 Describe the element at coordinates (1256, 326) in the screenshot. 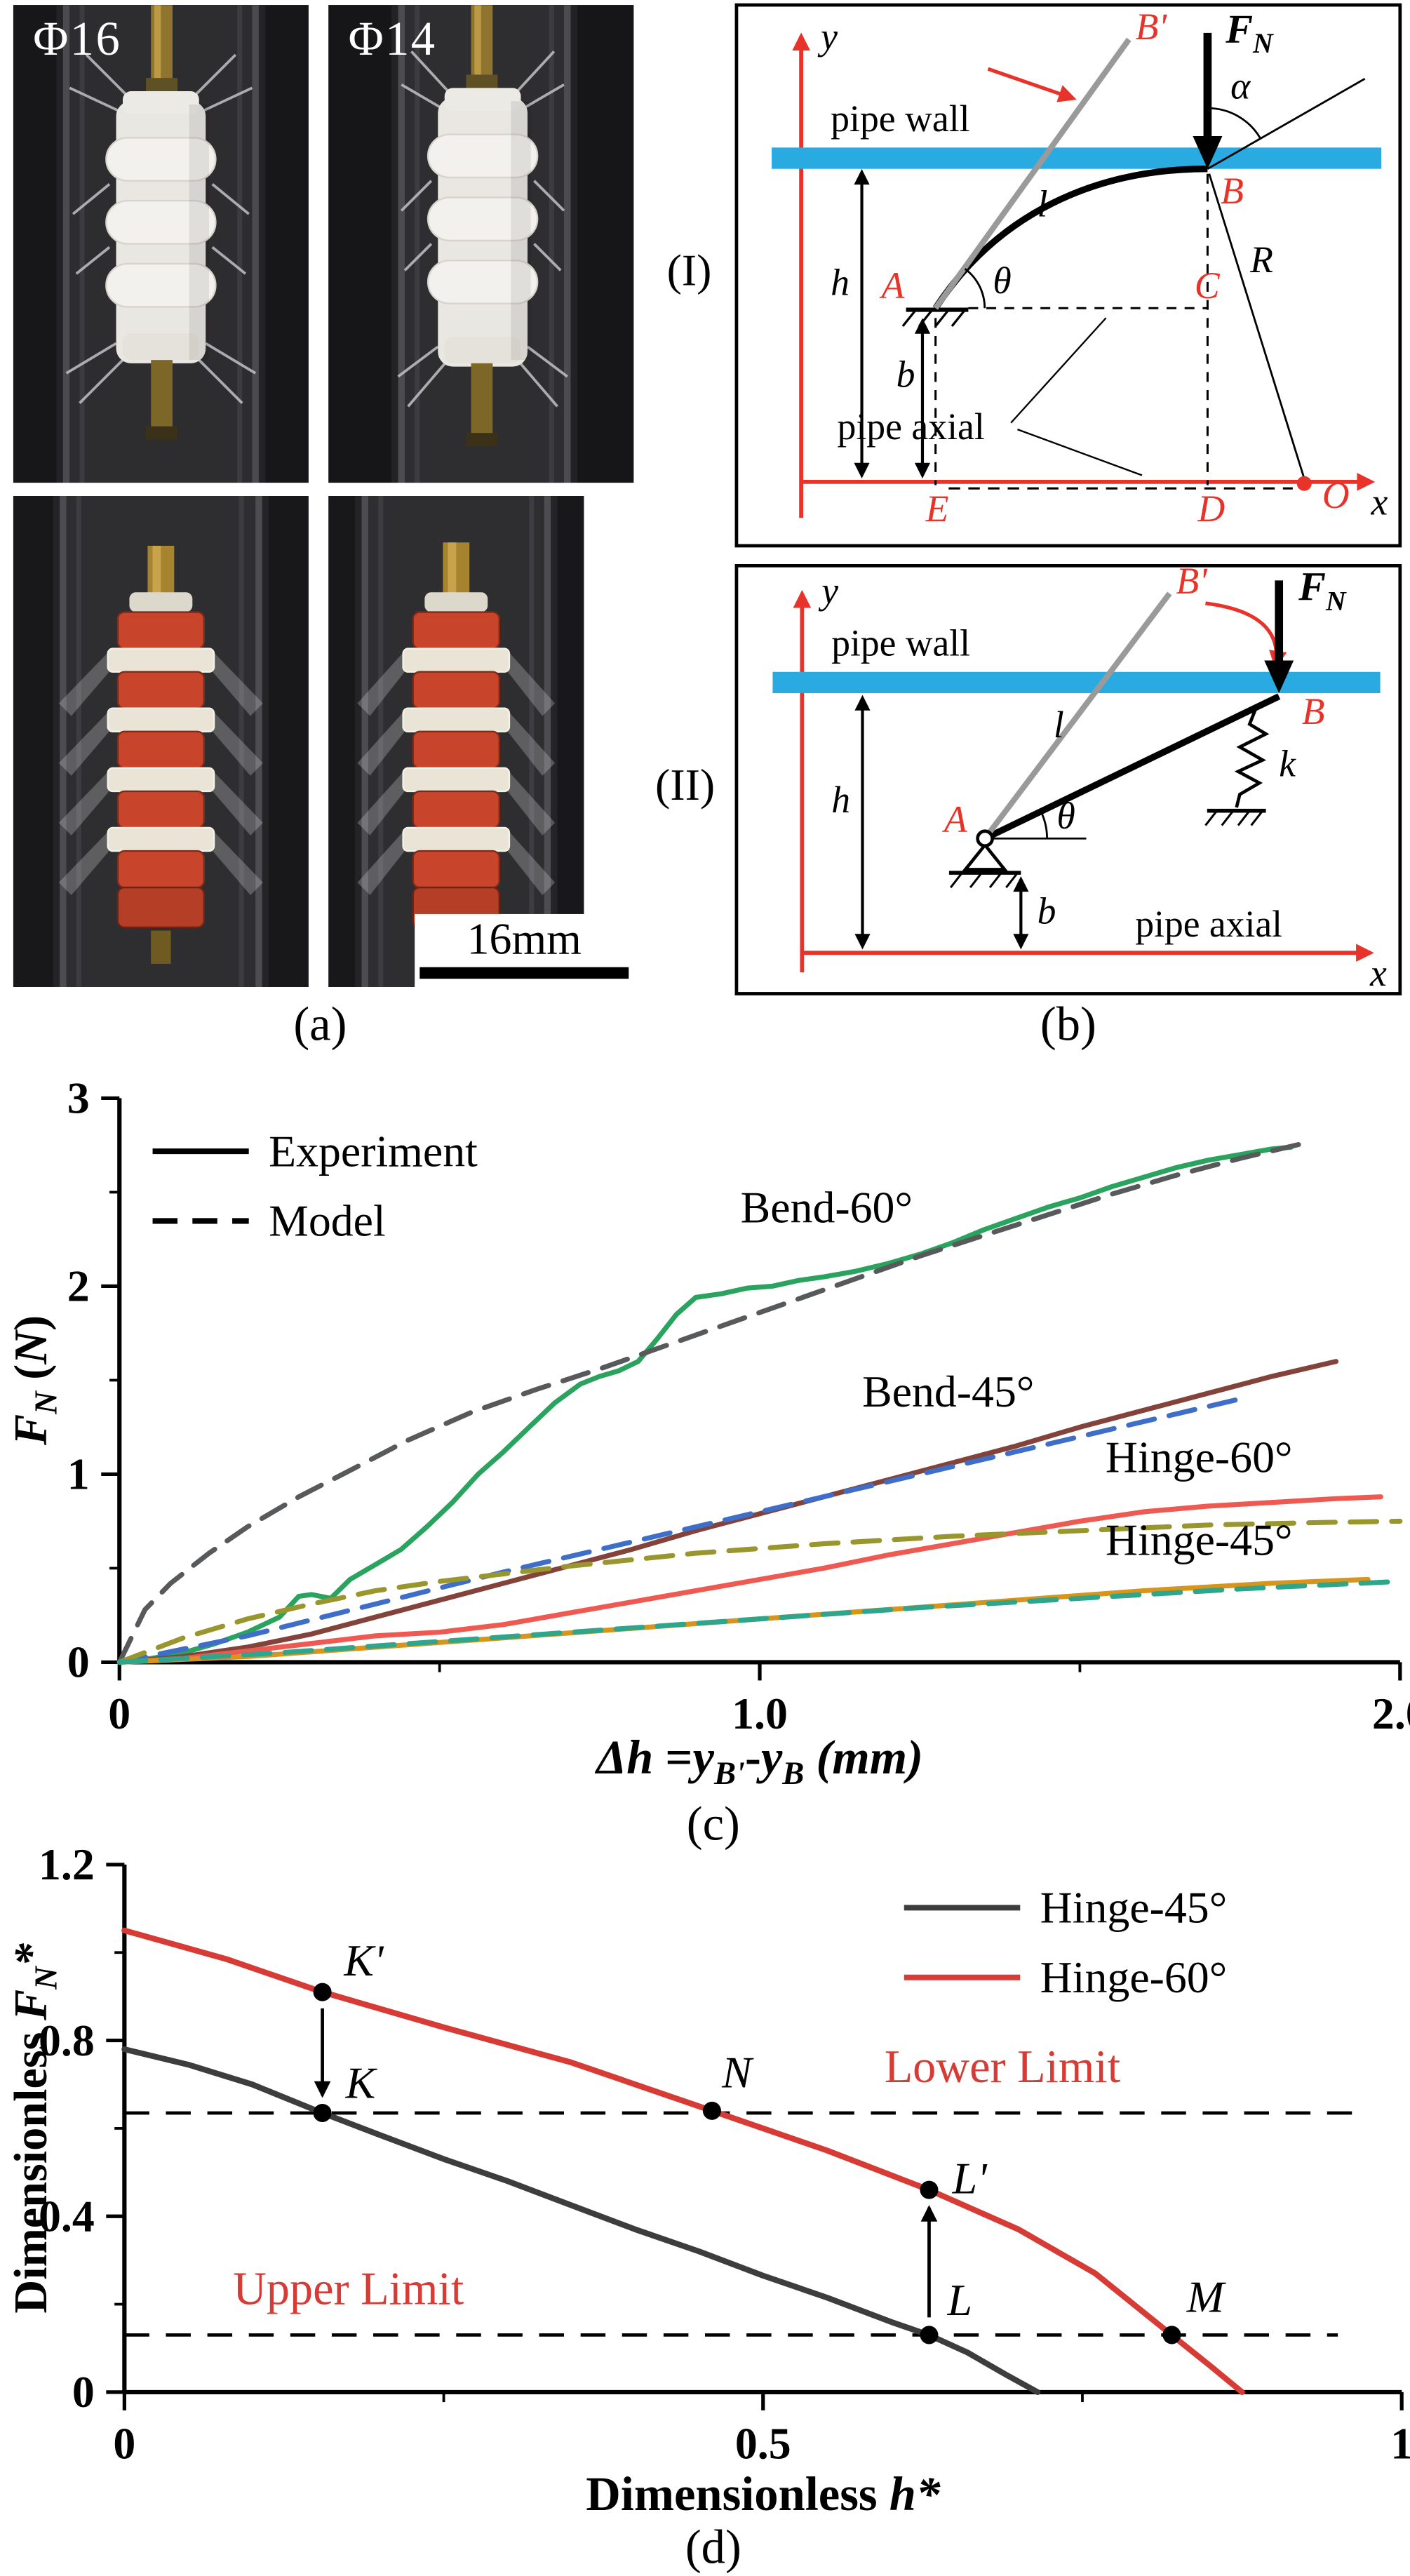

I see `radius-line-BO` at that location.